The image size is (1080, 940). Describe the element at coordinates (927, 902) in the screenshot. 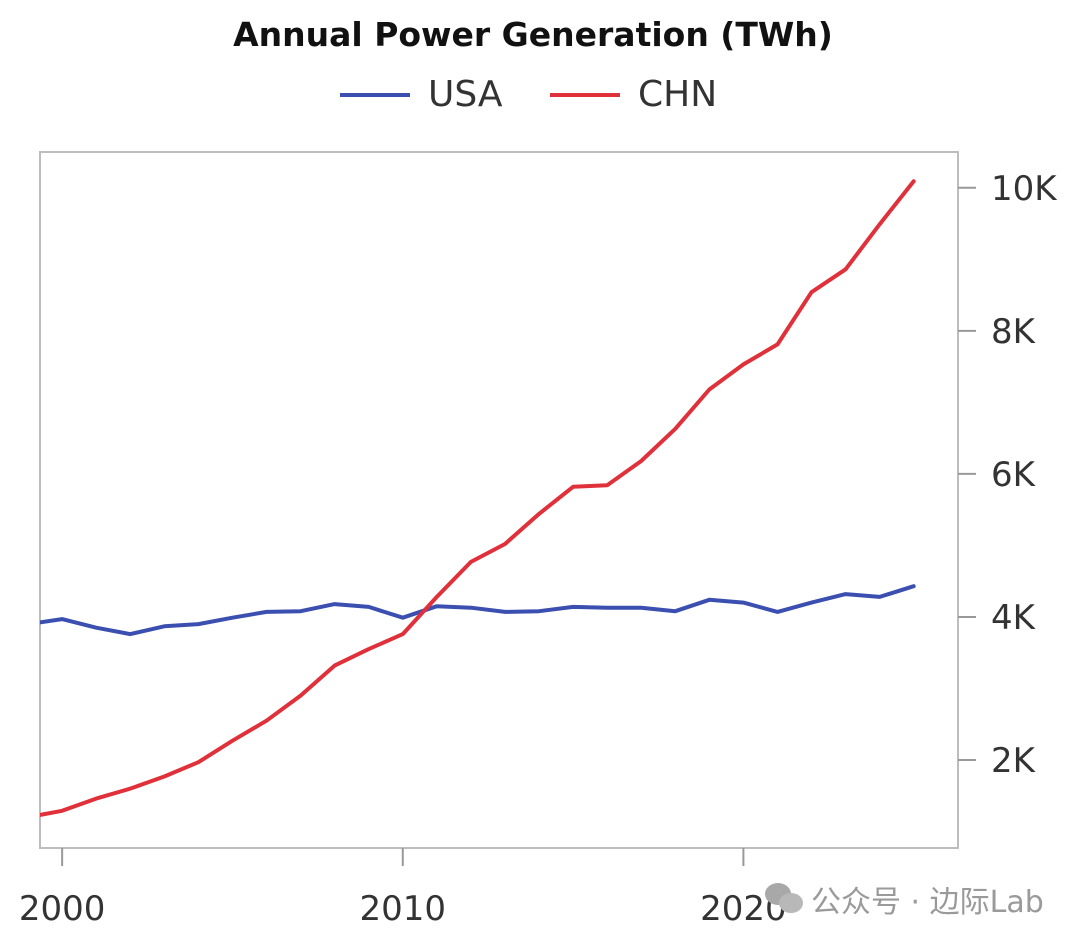

I see `watermark-text: 公众号 · 边际Lab` at that location.